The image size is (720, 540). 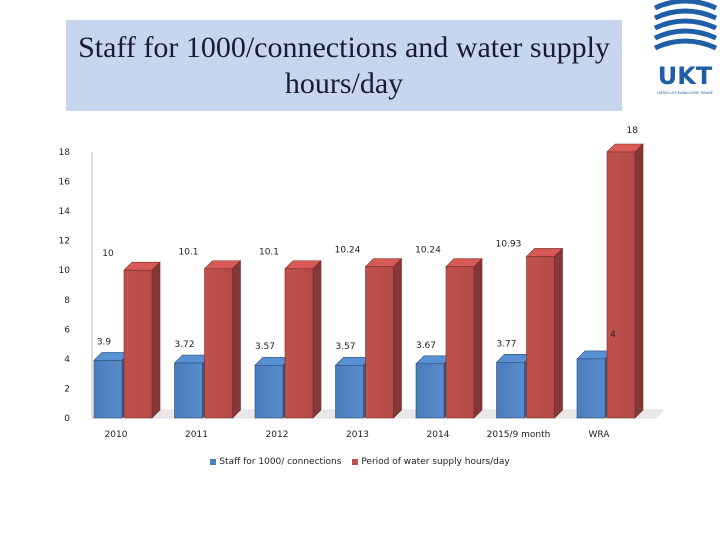 What do you see at coordinates (685, 25) in the screenshot?
I see `logo-wave-mark` at bounding box center [685, 25].